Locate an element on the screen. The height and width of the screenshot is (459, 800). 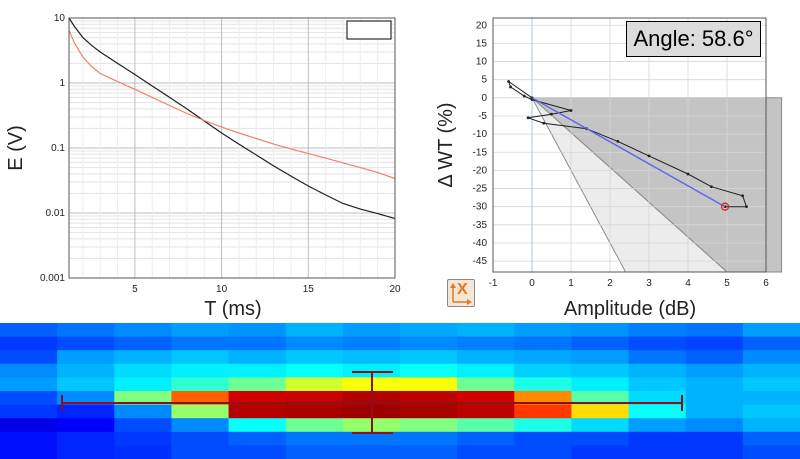
right-y-tick-label: 10 is located at coordinates (482, 62).